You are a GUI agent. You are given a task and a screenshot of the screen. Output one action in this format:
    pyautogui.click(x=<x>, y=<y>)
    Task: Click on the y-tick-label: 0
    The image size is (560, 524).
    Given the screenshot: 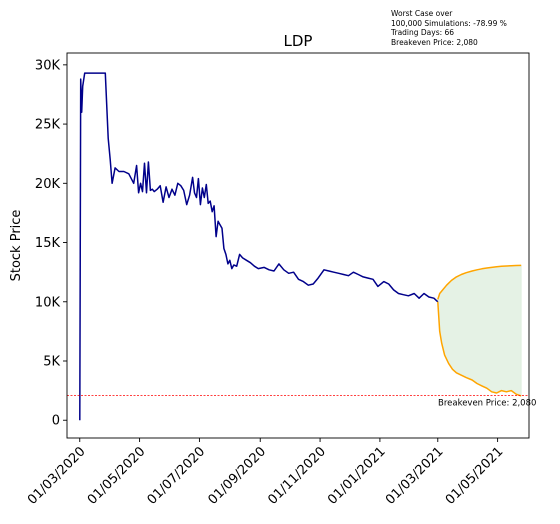 What is the action you would take?
    pyautogui.click(x=56, y=421)
    